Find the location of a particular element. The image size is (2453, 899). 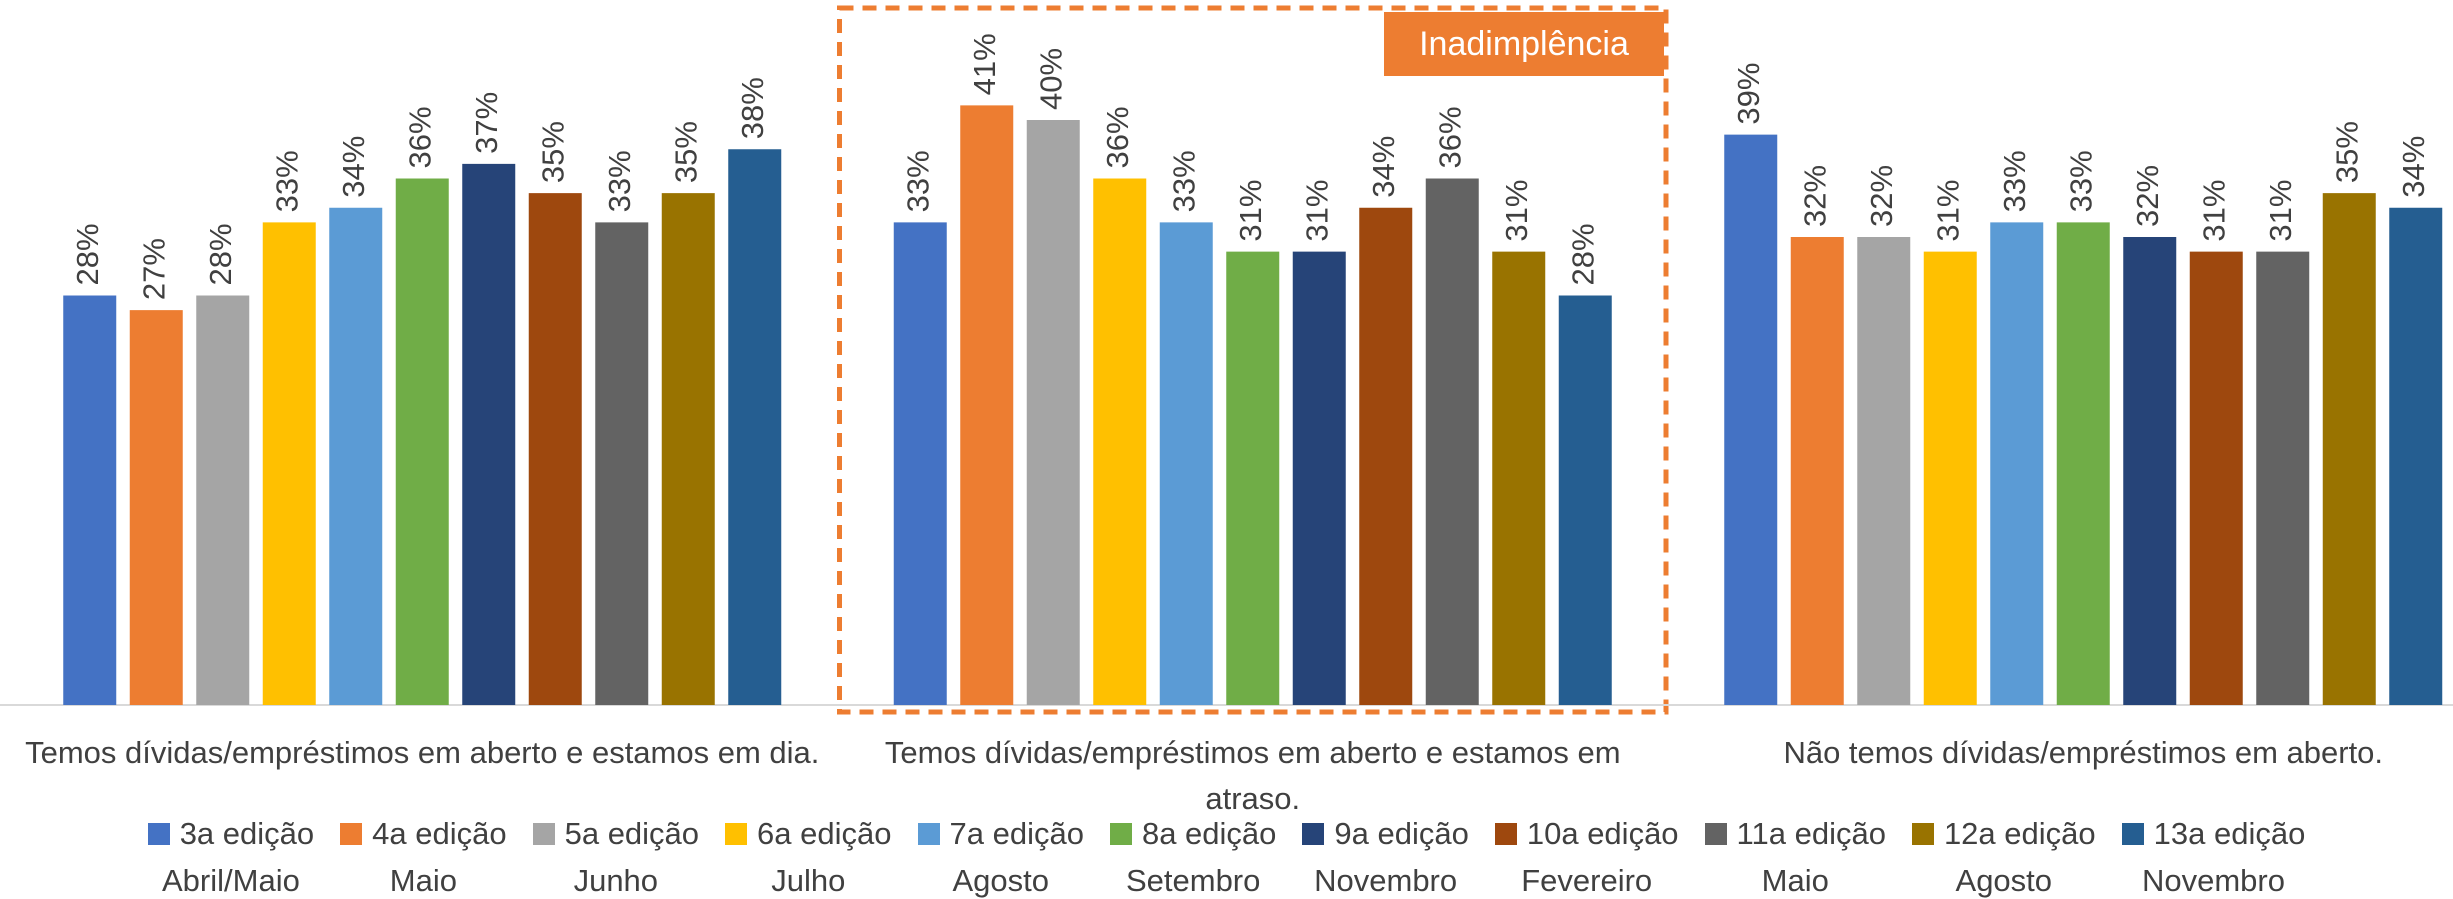

legend-row: 3a edição is located at coordinates (231, 833).